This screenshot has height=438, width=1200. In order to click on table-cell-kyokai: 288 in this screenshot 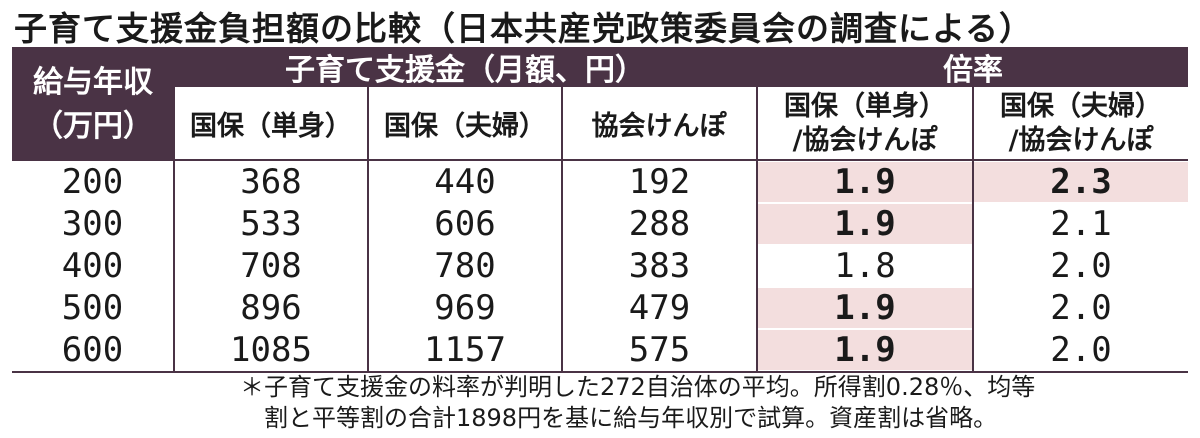, I will do `click(659, 224)`.